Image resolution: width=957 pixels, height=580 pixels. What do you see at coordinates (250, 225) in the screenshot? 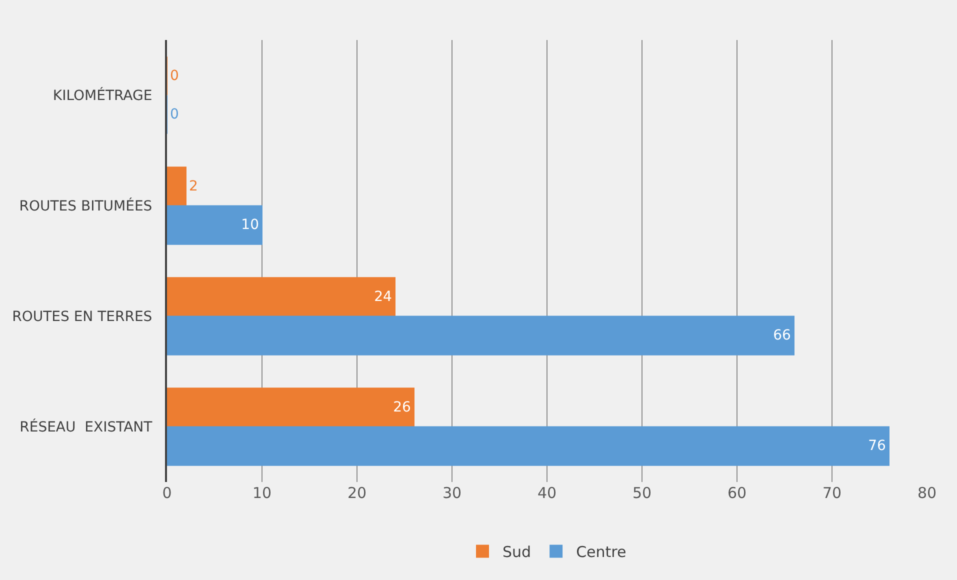
I see `data-label: 10` at bounding box center [250, 225].